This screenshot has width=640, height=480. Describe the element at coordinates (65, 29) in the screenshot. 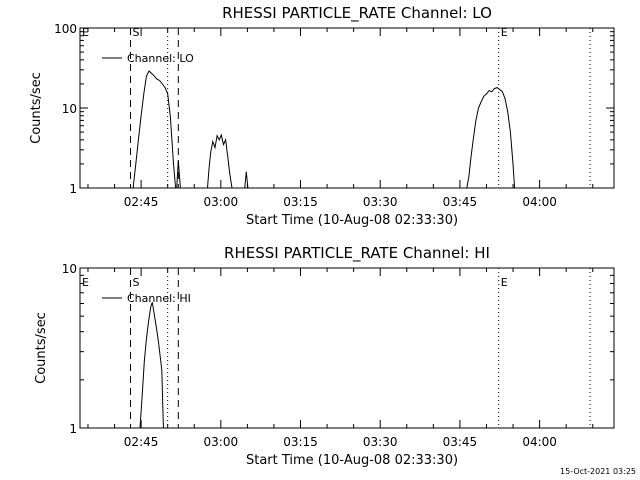

I see `y-tick-label: 100` at that location.